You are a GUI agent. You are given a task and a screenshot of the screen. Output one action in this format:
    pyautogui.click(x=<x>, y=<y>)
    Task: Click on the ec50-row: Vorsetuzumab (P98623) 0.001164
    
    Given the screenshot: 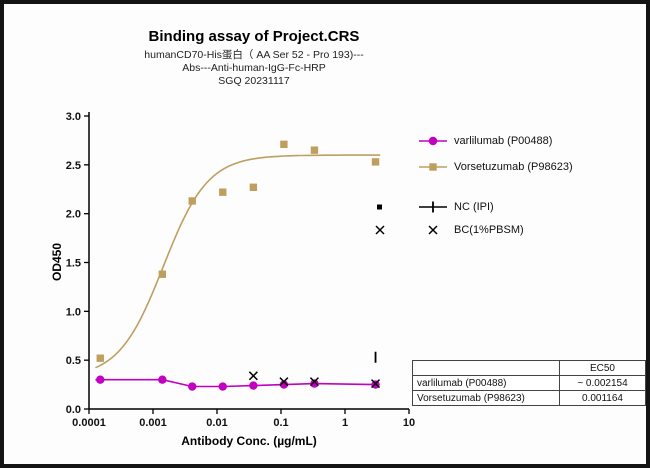 What is the action you would take?
    pyautogui.click(x=529, y=398)
    